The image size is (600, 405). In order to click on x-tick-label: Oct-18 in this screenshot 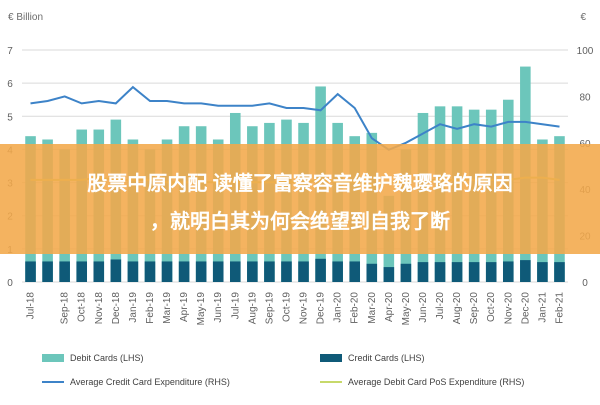, I will do `click(82, 307)`.